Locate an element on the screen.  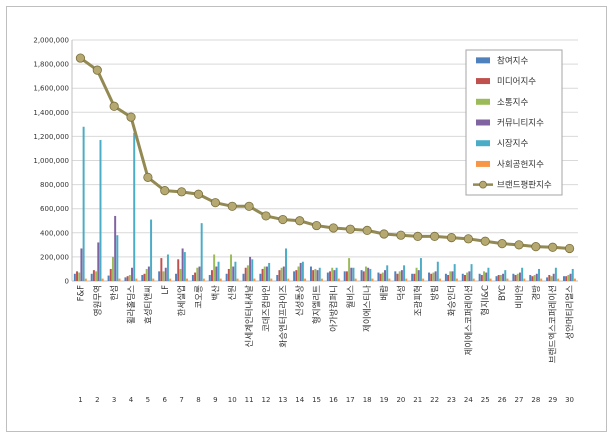
bar-소통지수-19 is located at coordinates (382, 276).